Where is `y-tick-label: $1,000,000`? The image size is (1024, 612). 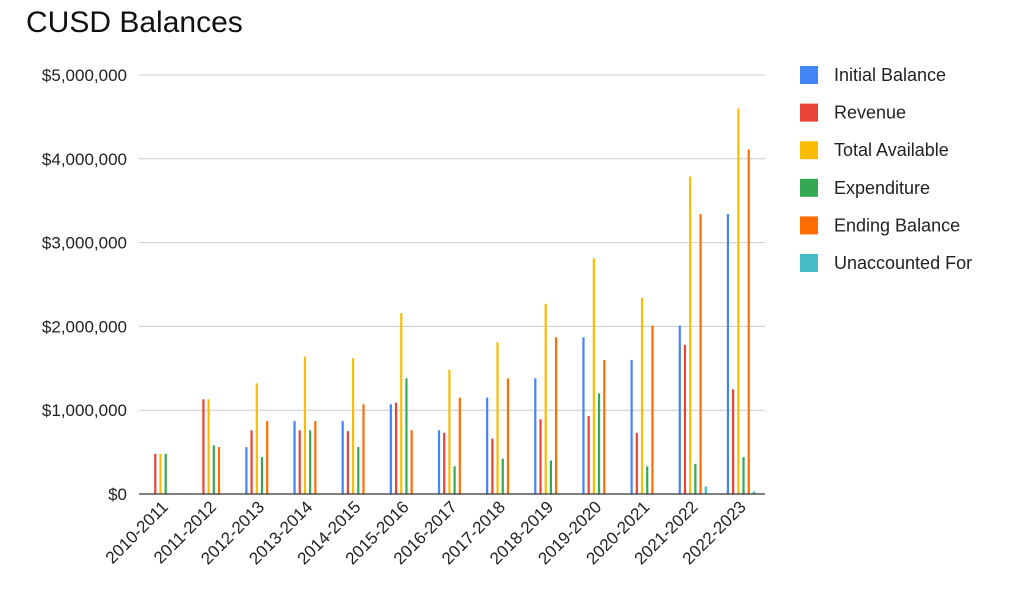
y-tick-label: $1,000,000 is located at coordinates (84, 410).